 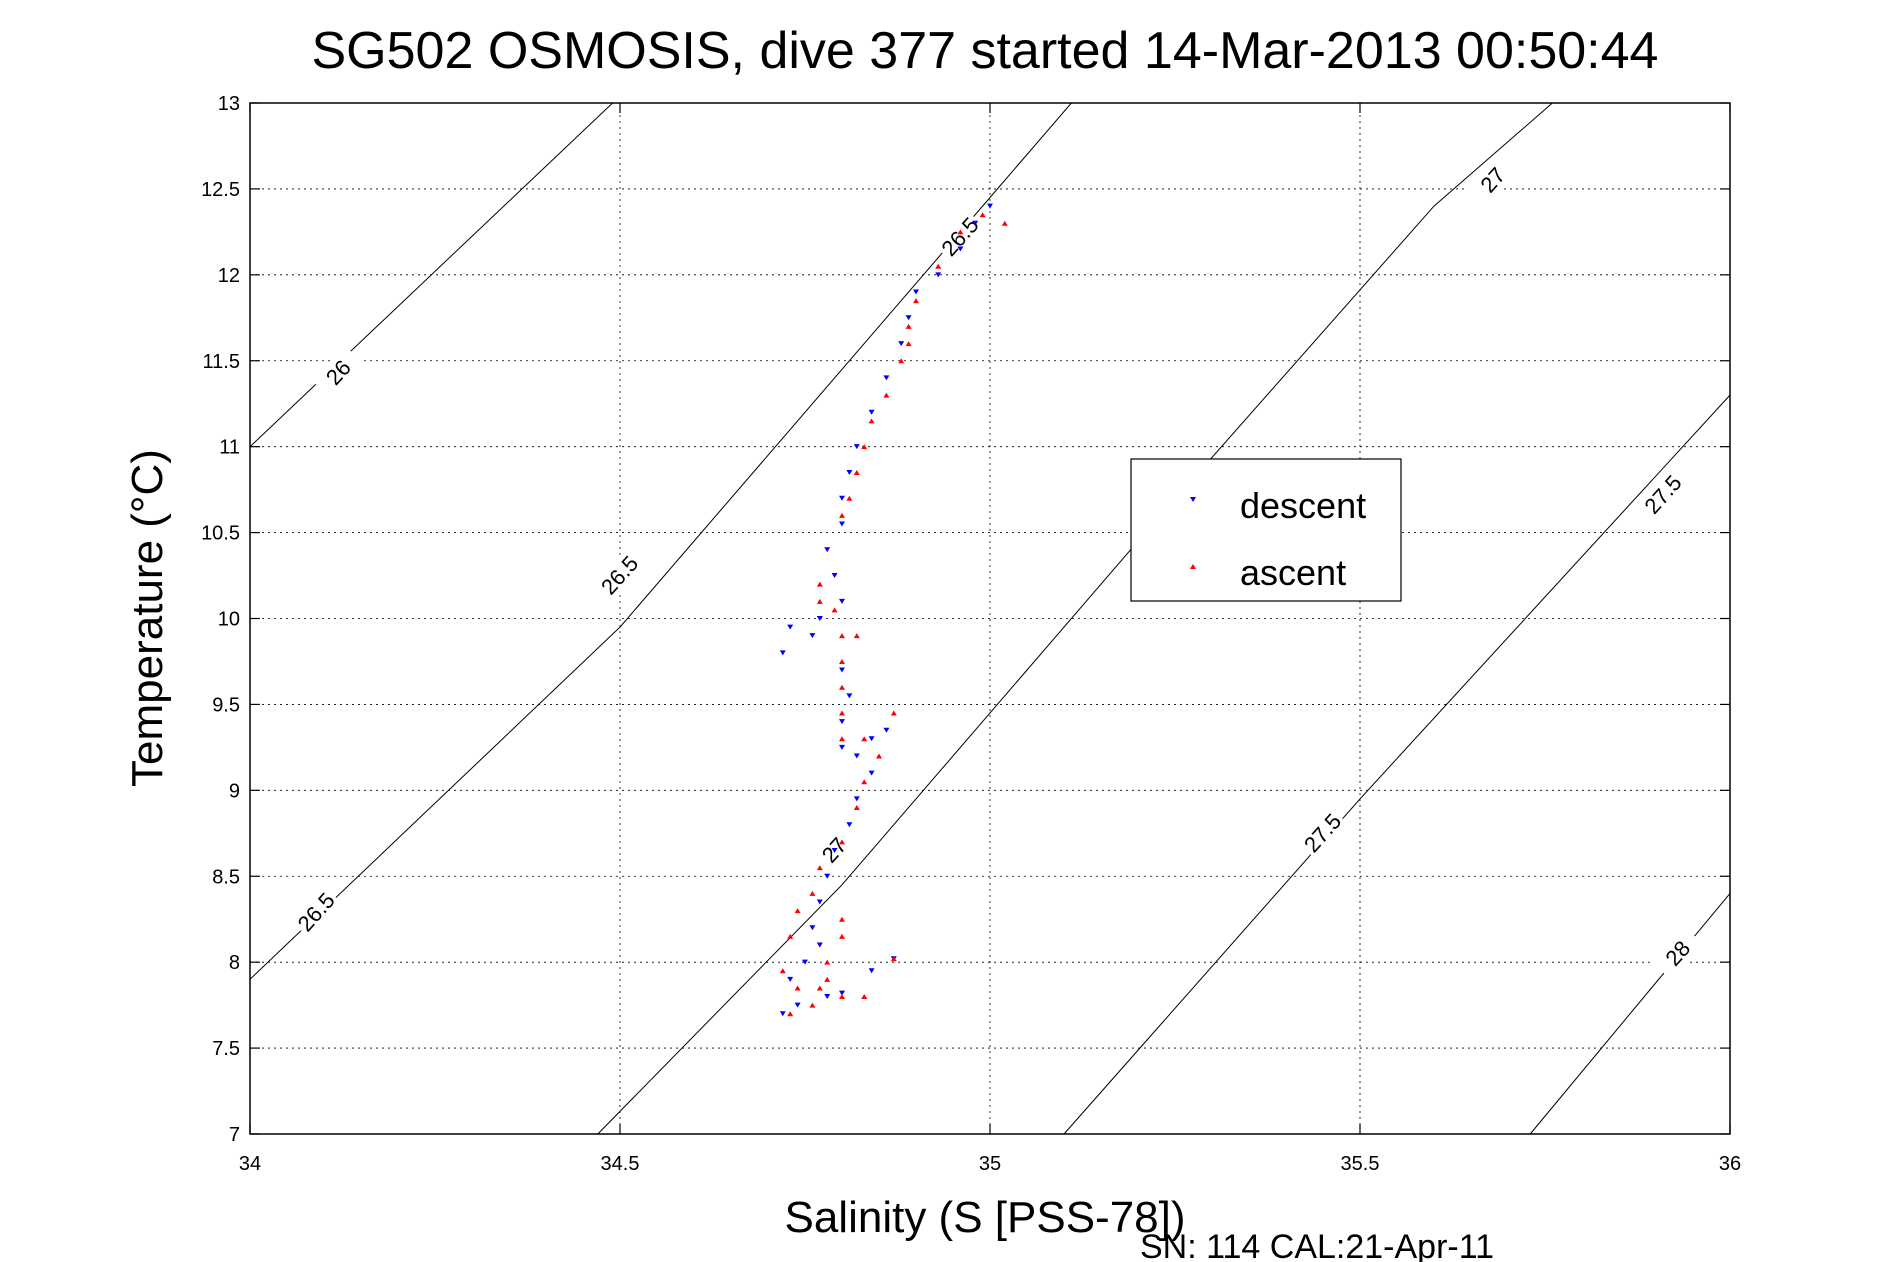 I want to click on y-tick-label: 8.5, so click(x=226, y=877).